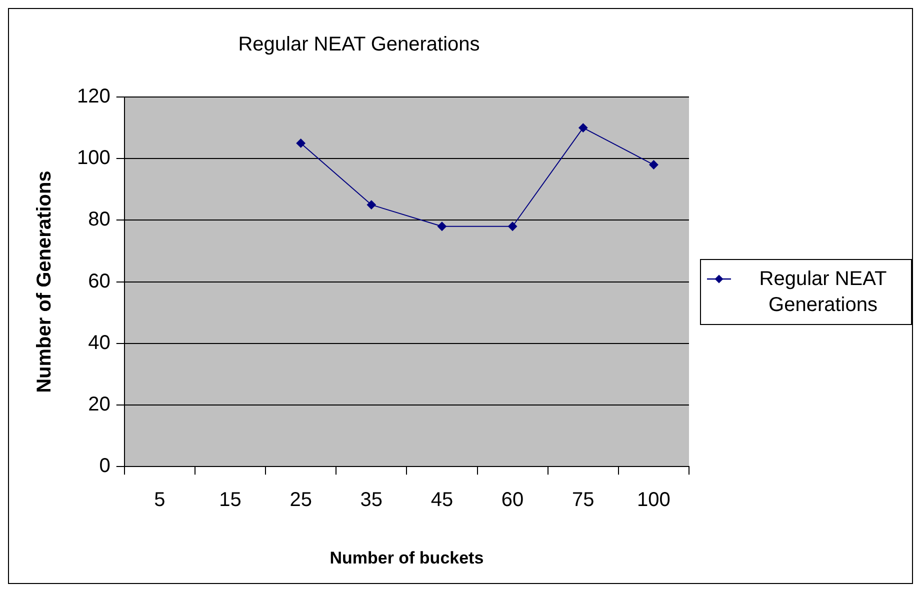  What do you see at coordinates (45, 281) in the screenshot?
I see `y-axis-title: Number of Generations` at bounding box center [45, 281].